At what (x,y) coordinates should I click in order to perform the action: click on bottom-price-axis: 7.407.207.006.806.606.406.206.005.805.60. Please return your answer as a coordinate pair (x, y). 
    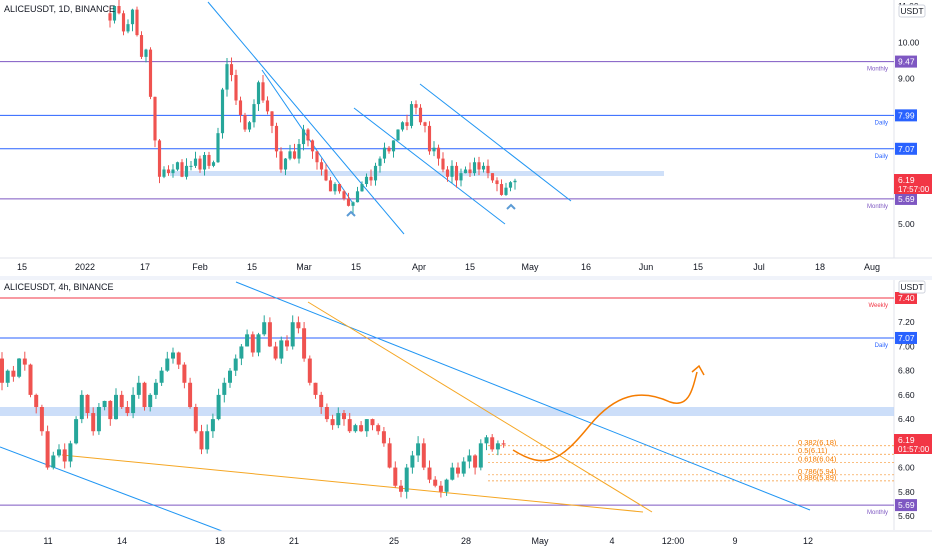
    Looking at the image, I should click on (906, 407).